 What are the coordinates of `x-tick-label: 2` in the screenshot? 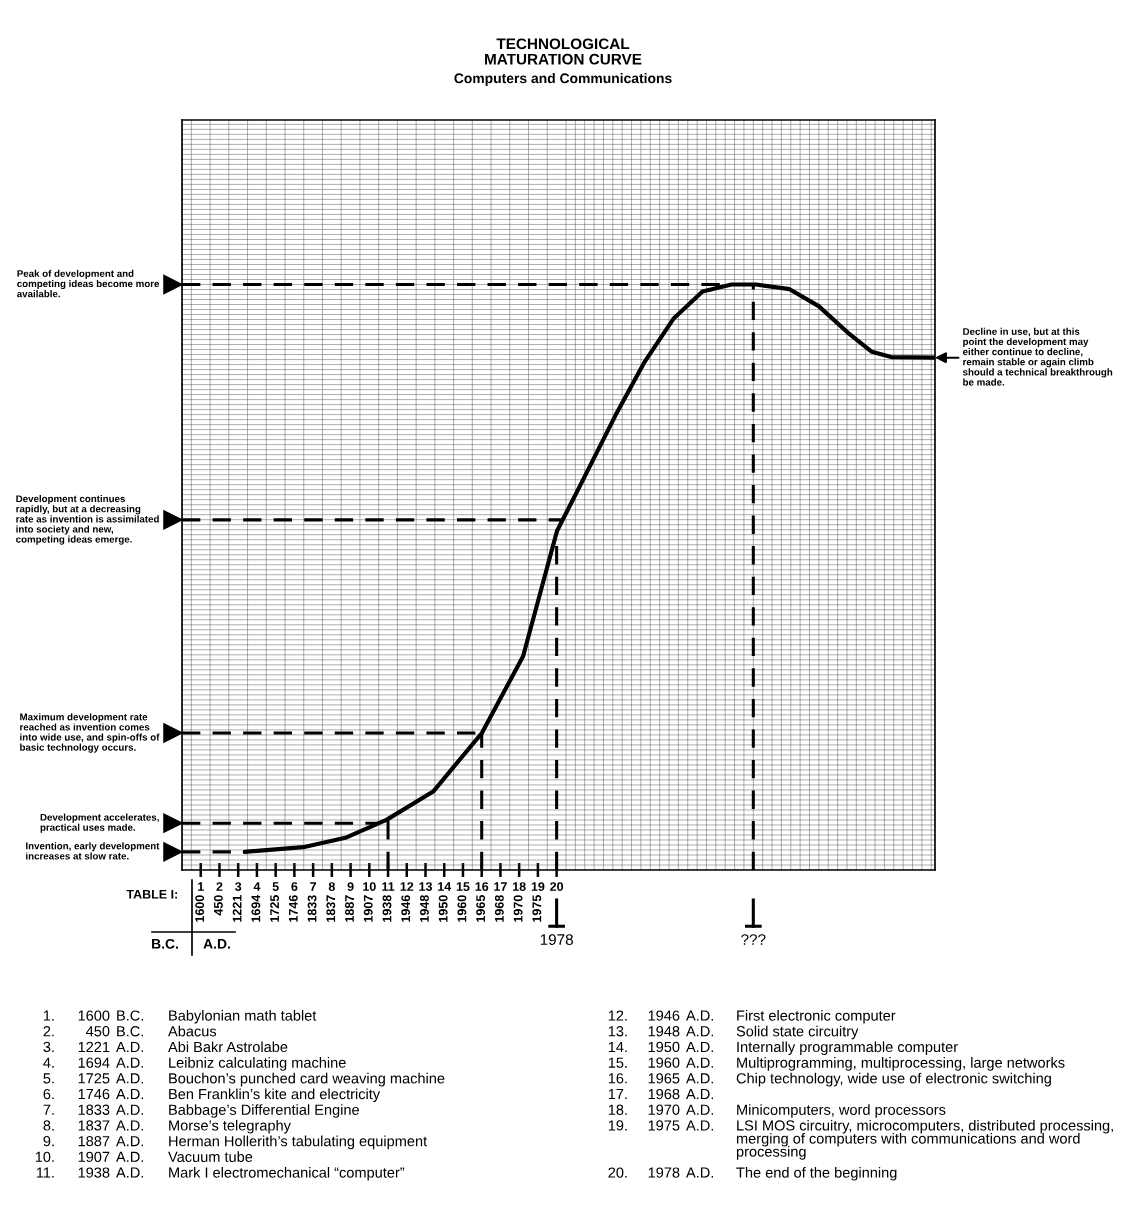 It's located at (219, 886).